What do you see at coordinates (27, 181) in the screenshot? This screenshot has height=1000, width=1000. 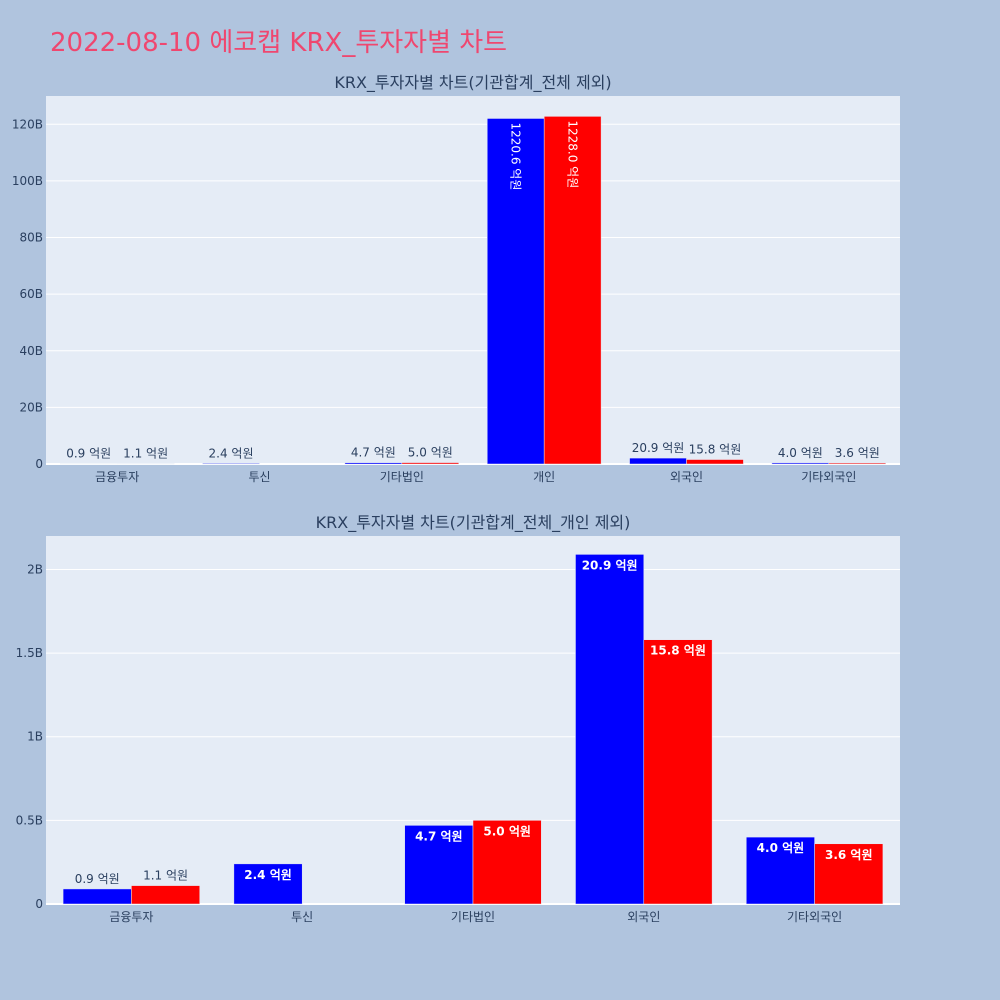 I see `y-tick-label: 100B` at bounding box center [27, 181].